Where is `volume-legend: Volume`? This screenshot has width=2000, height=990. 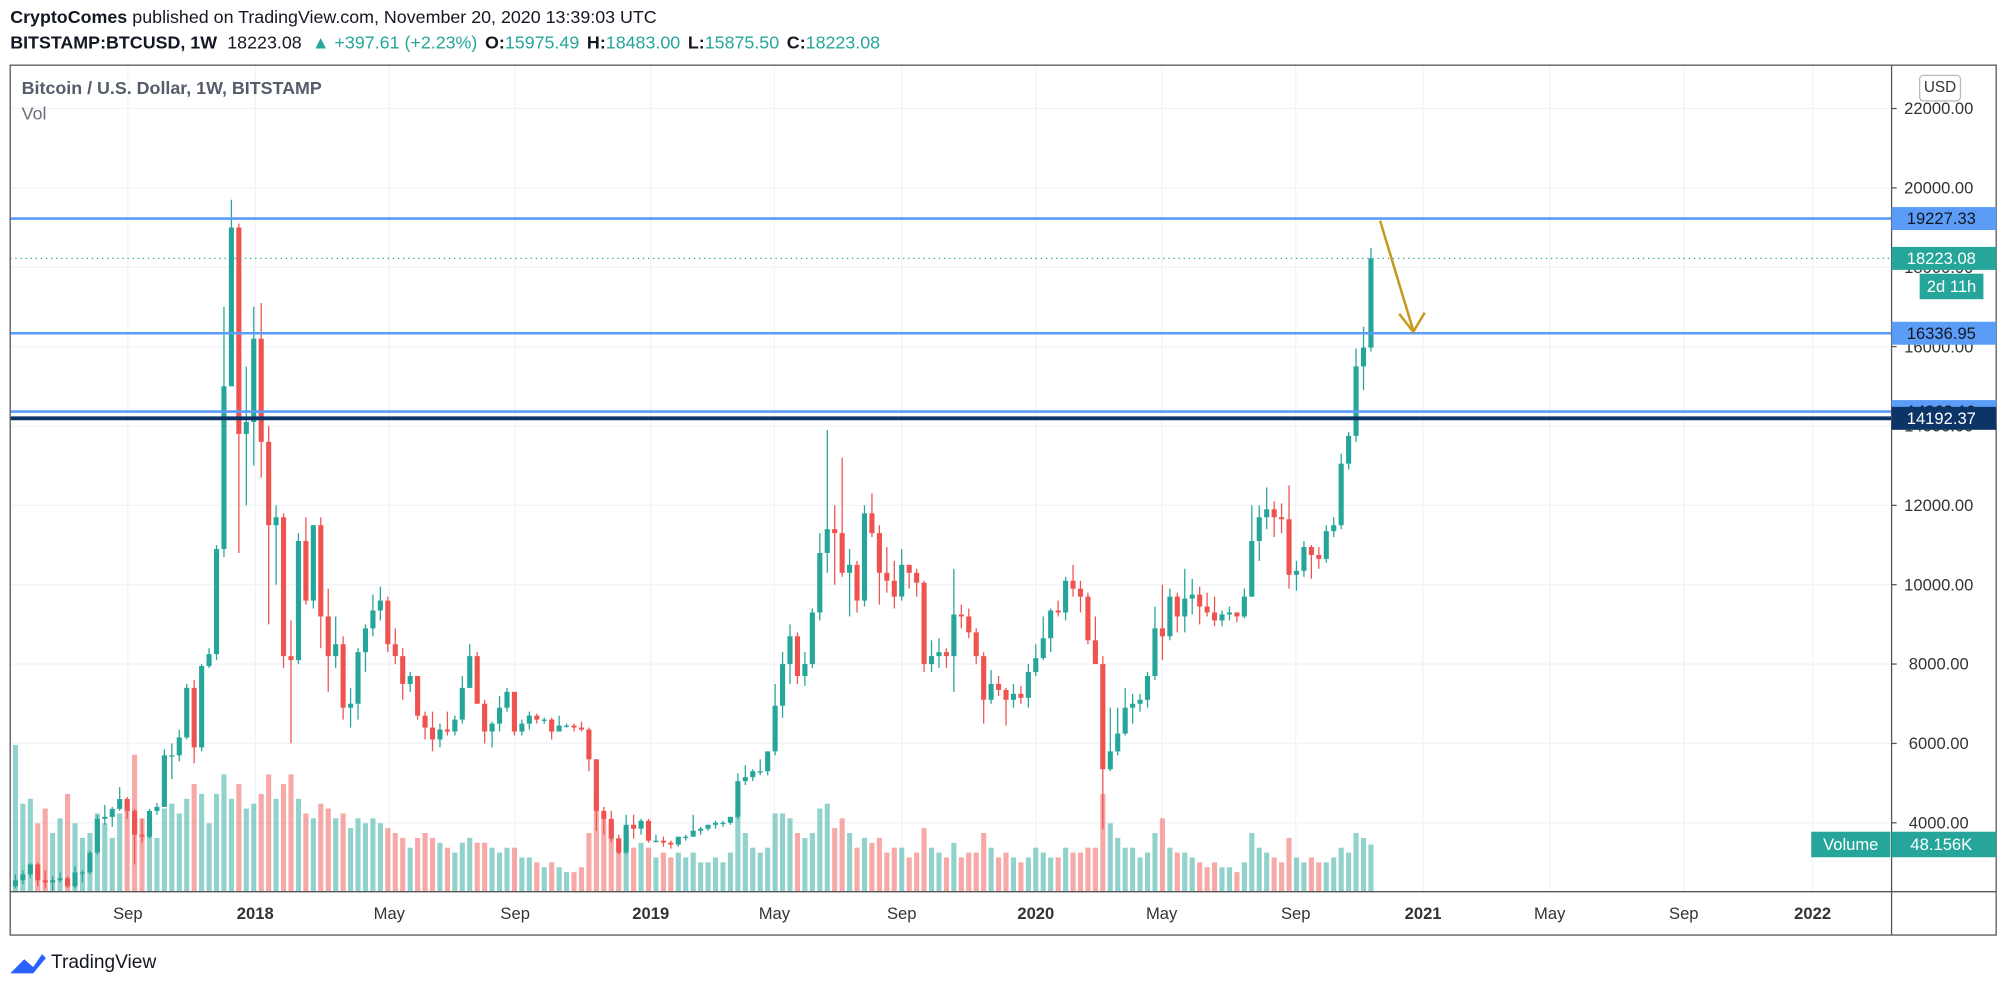
volume-legend: Volume is located at coordinates (1850, 844).